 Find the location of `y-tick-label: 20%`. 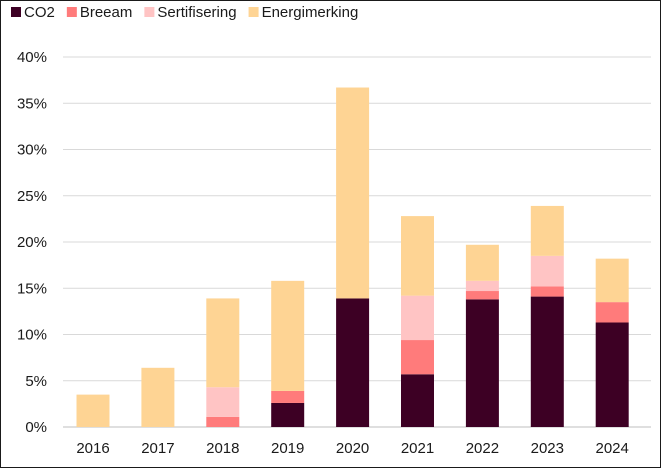

y-tick-label: 20% is located at coordinates (32, 242).